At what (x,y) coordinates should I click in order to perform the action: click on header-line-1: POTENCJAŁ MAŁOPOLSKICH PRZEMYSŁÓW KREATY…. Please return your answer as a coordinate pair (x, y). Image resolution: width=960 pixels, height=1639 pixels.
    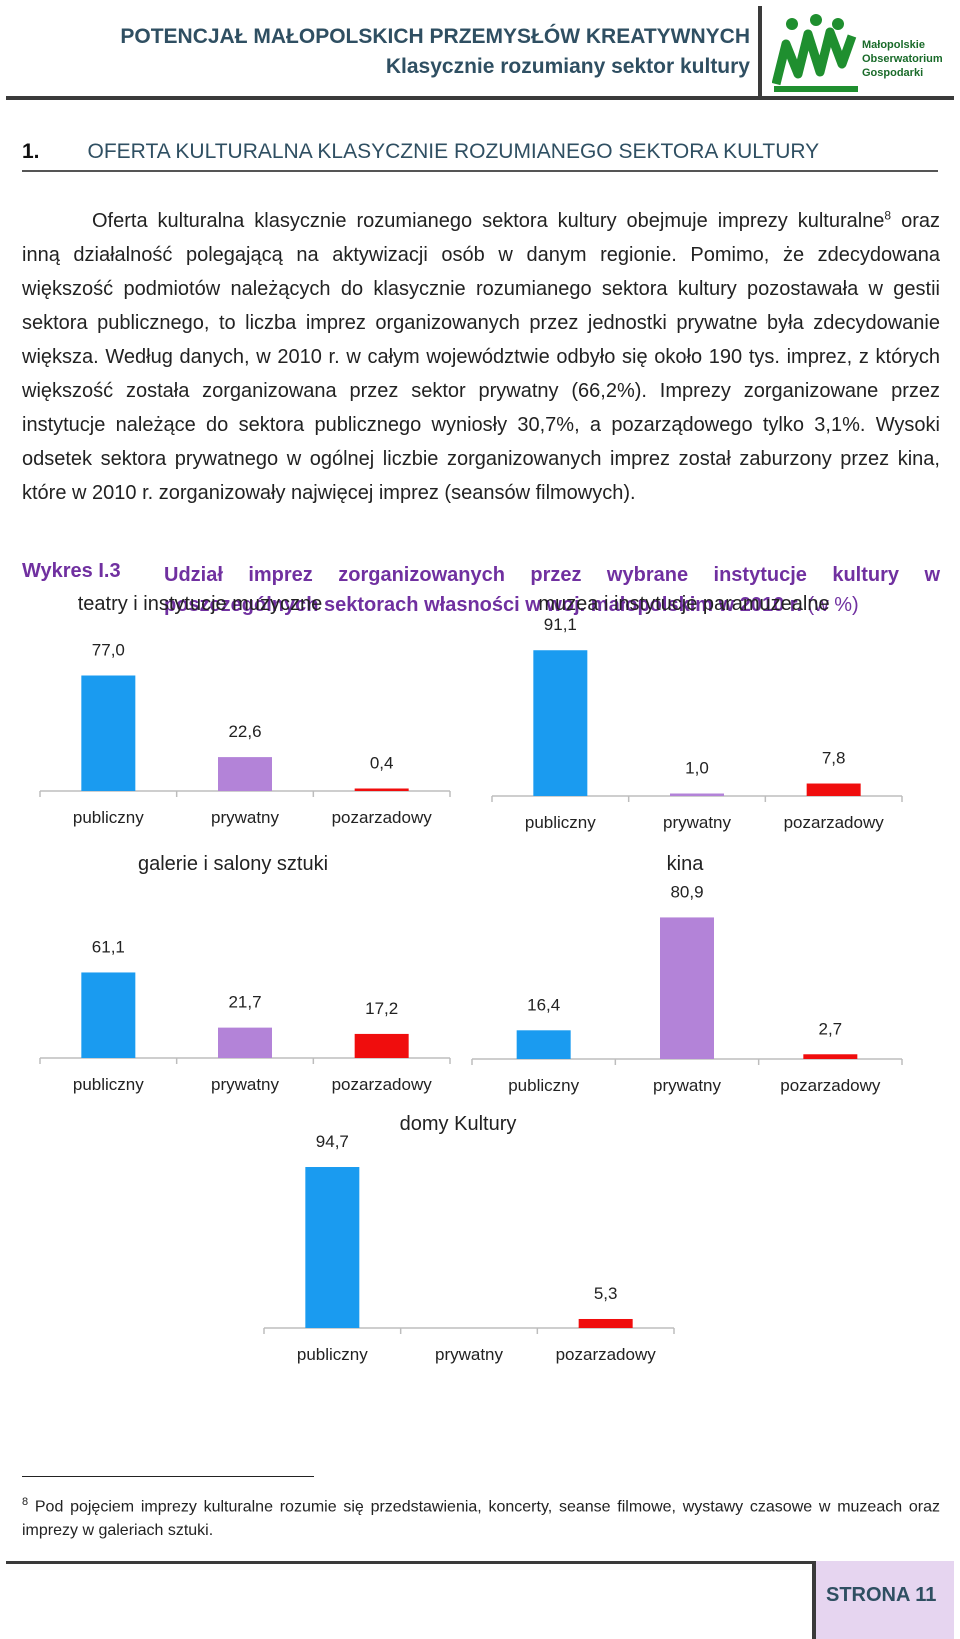
    Looking at the image, I should click on (435, 36).